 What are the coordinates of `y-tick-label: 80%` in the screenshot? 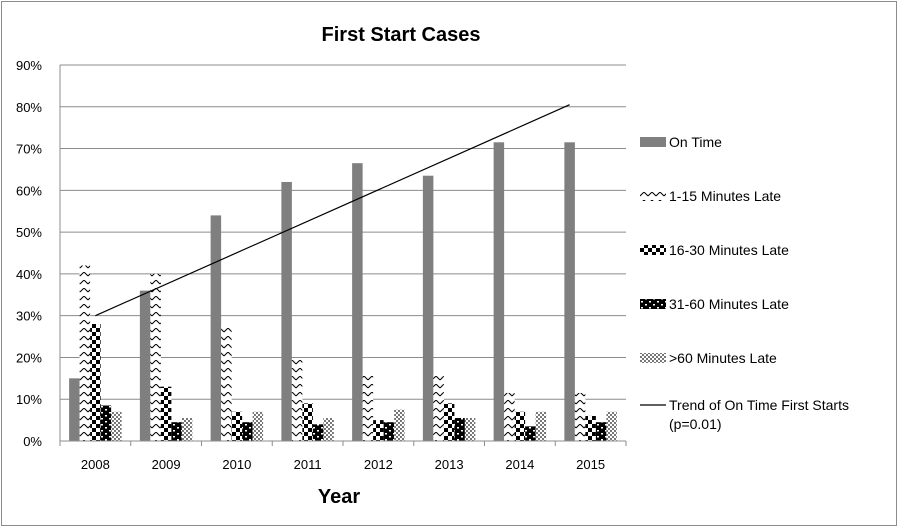 It's located at (29, 107).